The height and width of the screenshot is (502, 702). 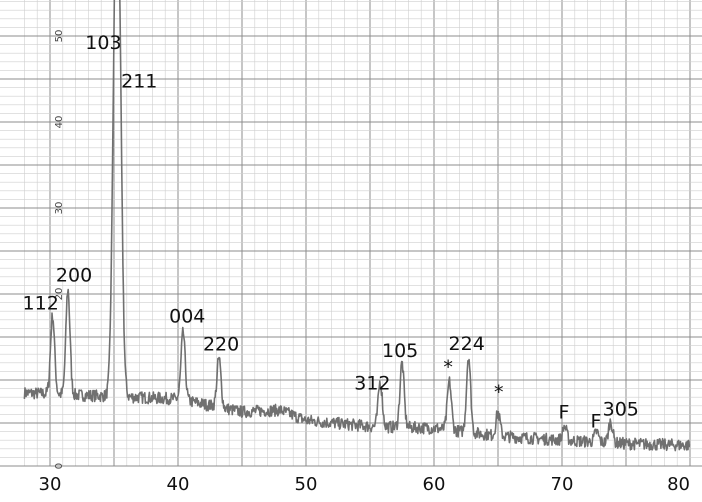 What do you see at coordinates (364, 484) in the screenshot?
I see `x-axis-ticks: 30 40 50 60 70 80` at bounding box center [364, 484].